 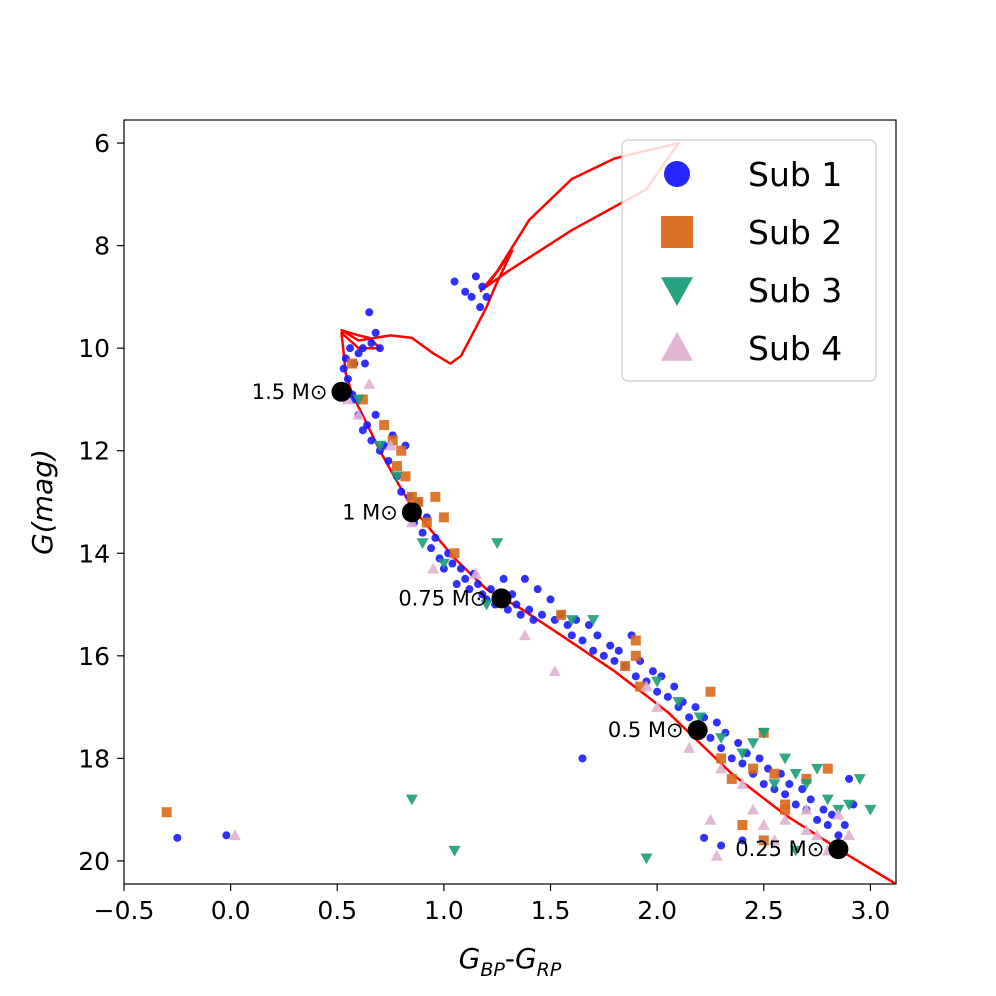 I want to click on y-tick-label: 8, so click(x=102, y=246).